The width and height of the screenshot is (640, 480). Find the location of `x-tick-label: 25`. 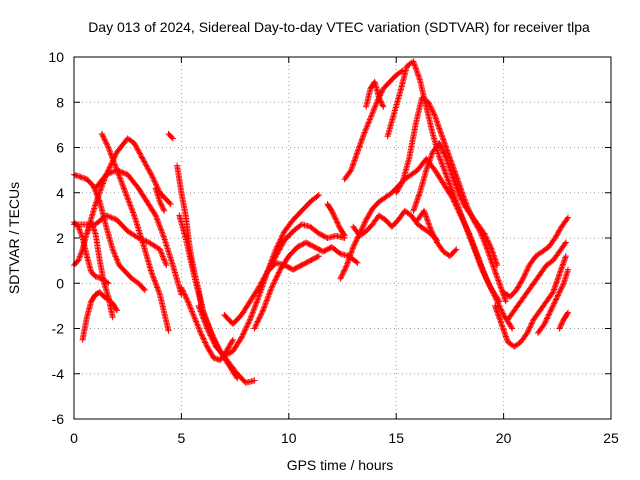

x-tick-label: 25 is located at coordinates (611, 438).